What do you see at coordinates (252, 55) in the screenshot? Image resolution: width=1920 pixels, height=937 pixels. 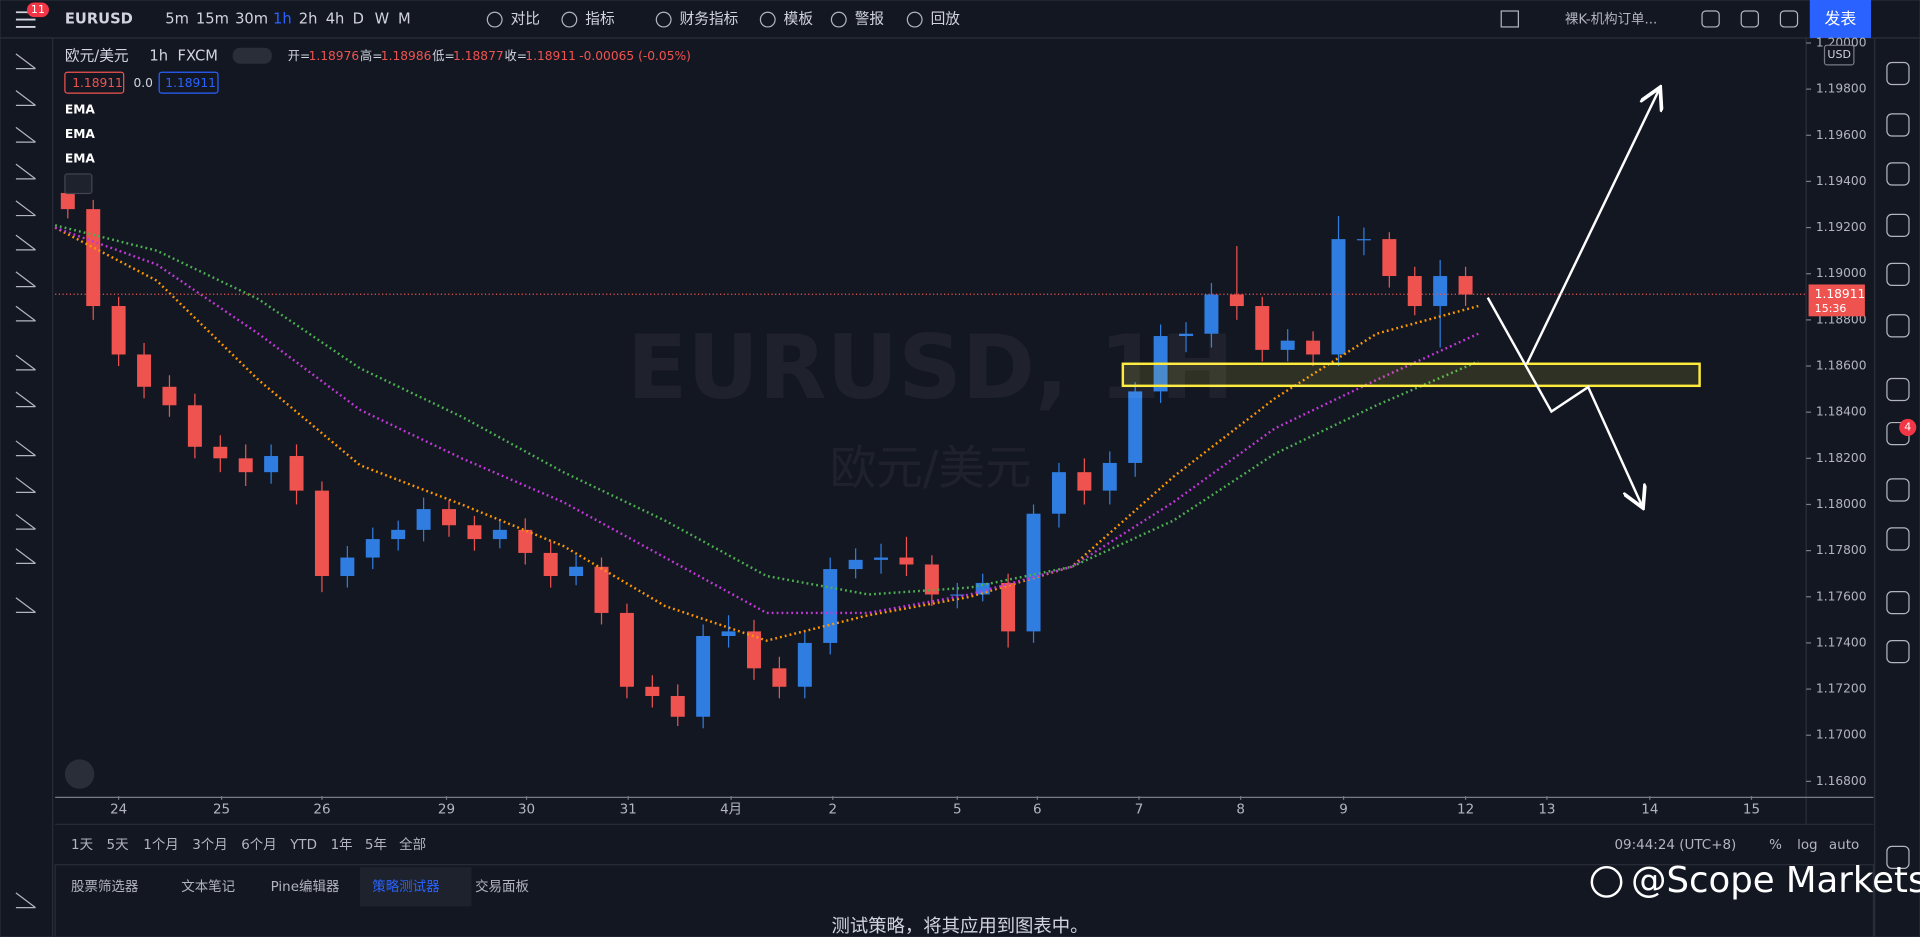 I see `legend-eye` at bounding box center [252, 55].